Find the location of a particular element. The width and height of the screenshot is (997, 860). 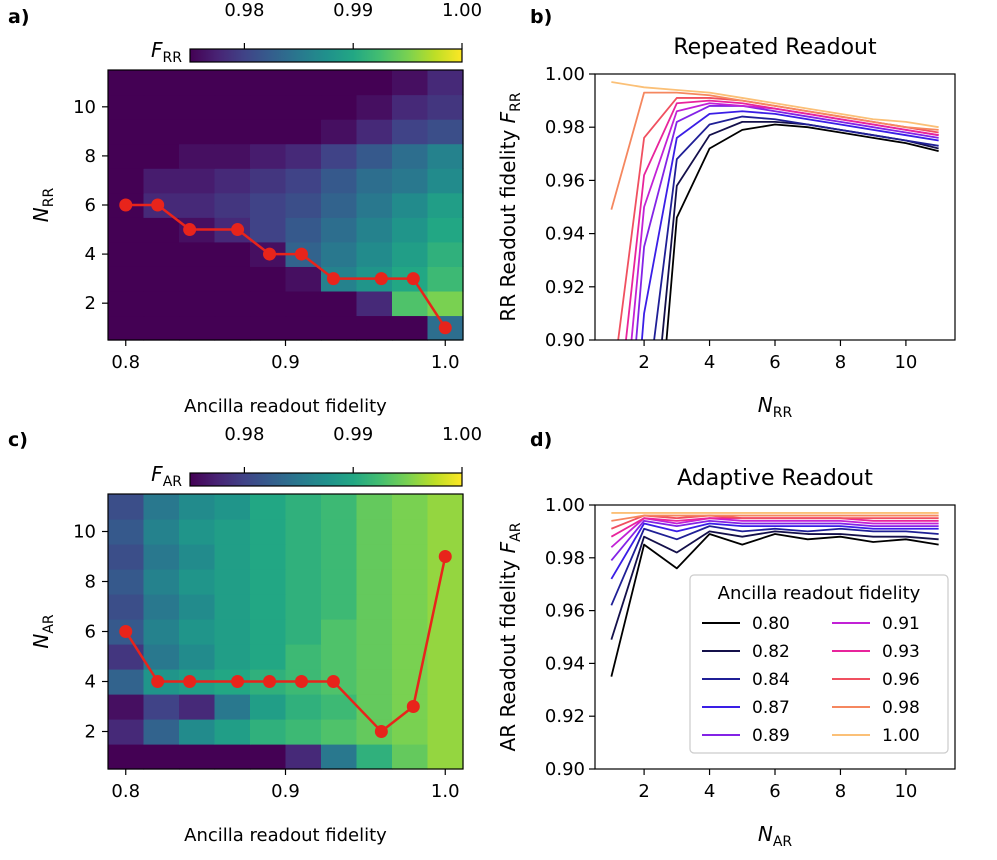

series-group is located at coordinates (774, 594).